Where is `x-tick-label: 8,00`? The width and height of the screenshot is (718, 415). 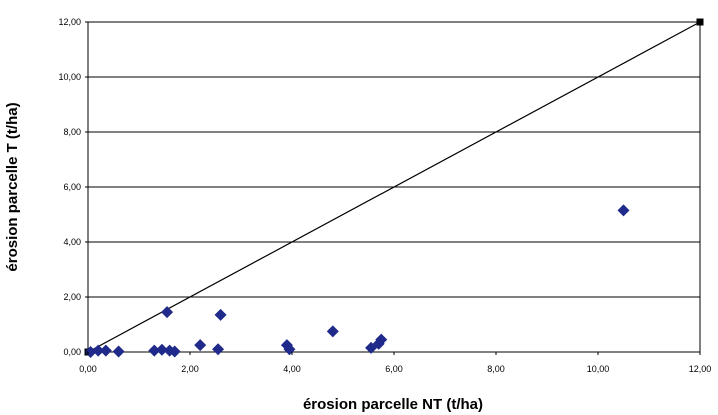
x-tick-label: 8,00 is located at coordinates (496, 369).